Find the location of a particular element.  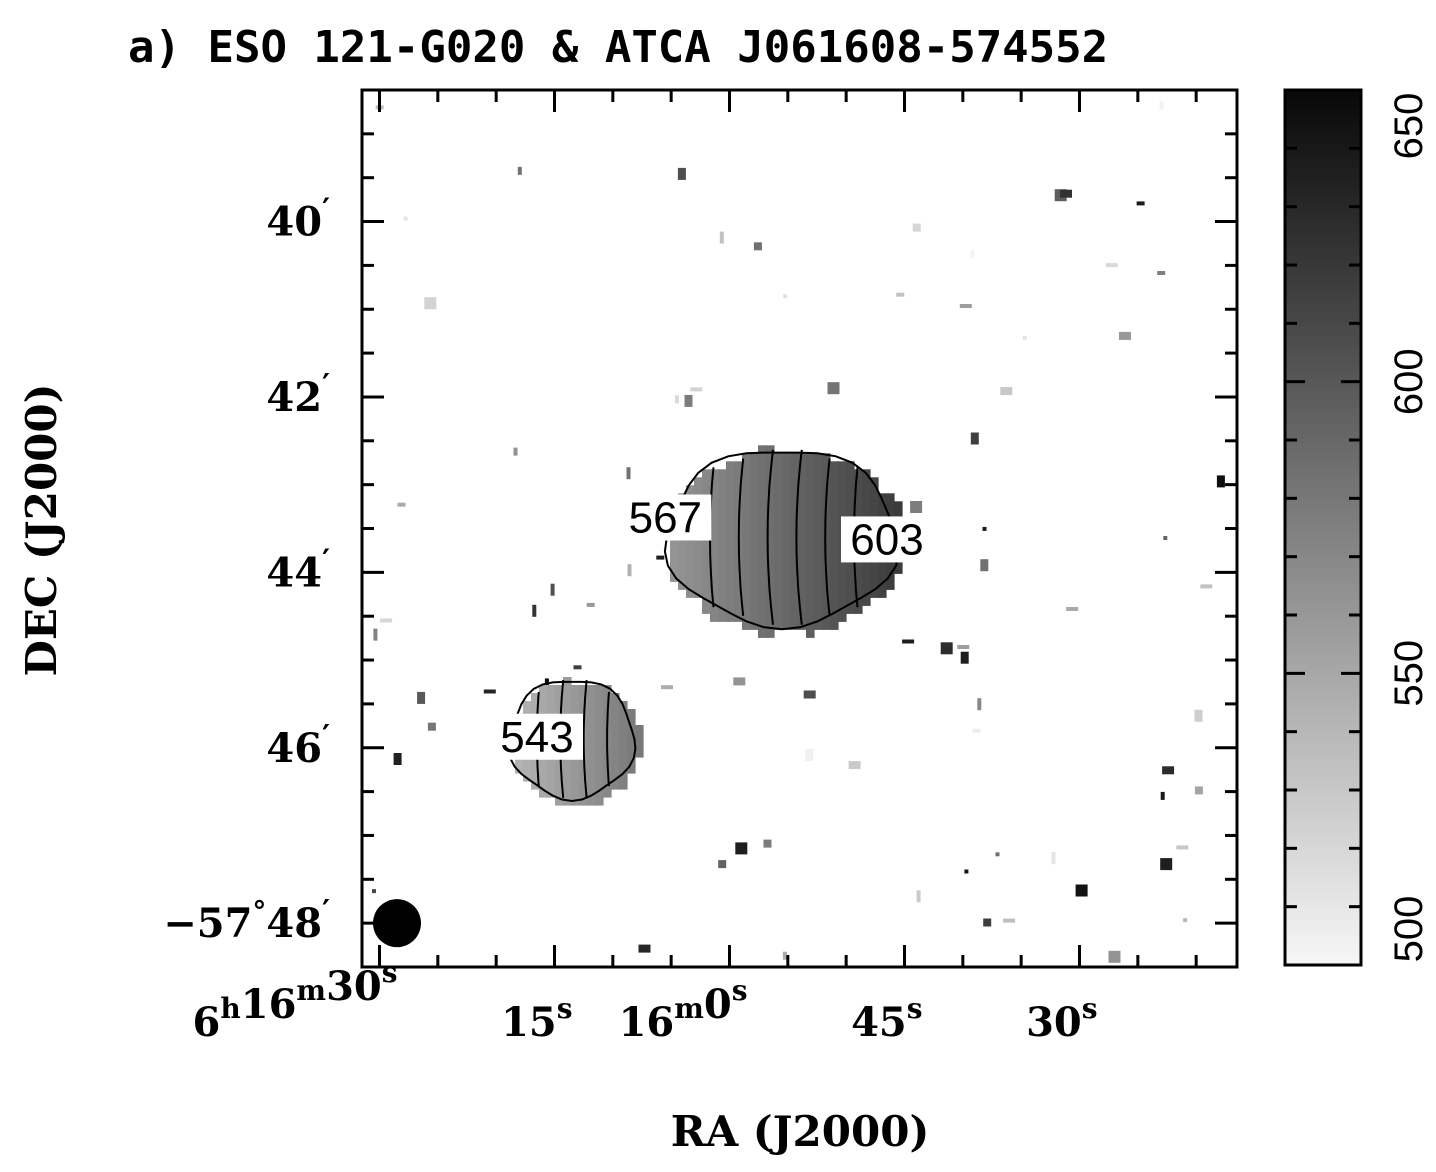

y-tick-label: 46′ is located at coordinates (298, 745).